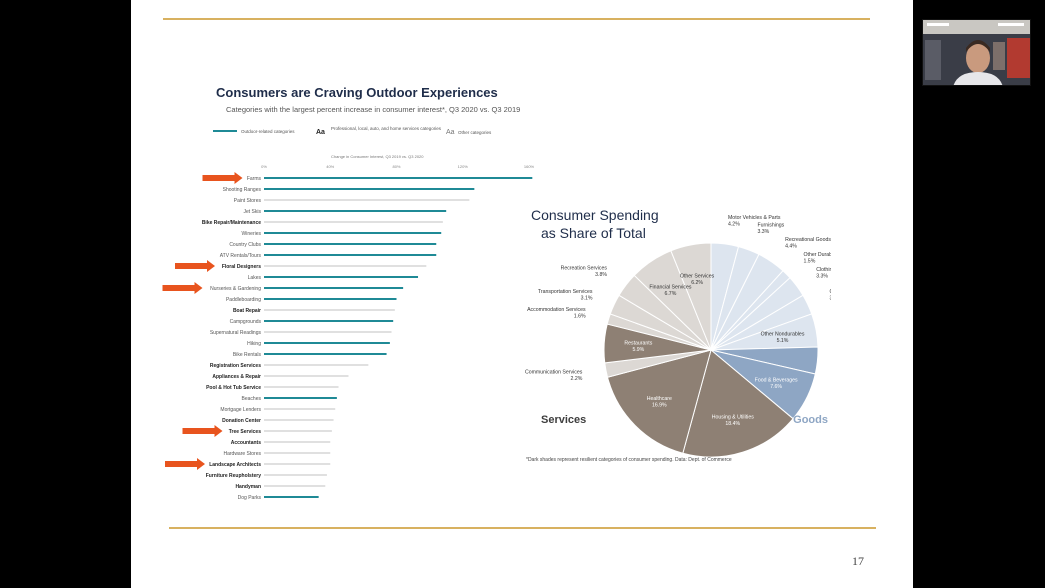 The height and width of the screenshot is (588, 1045). What do you see at coordinates (252, 212) in the screenshot?
I see `category-label: Jet Skis` at bounding box center [252, 212].